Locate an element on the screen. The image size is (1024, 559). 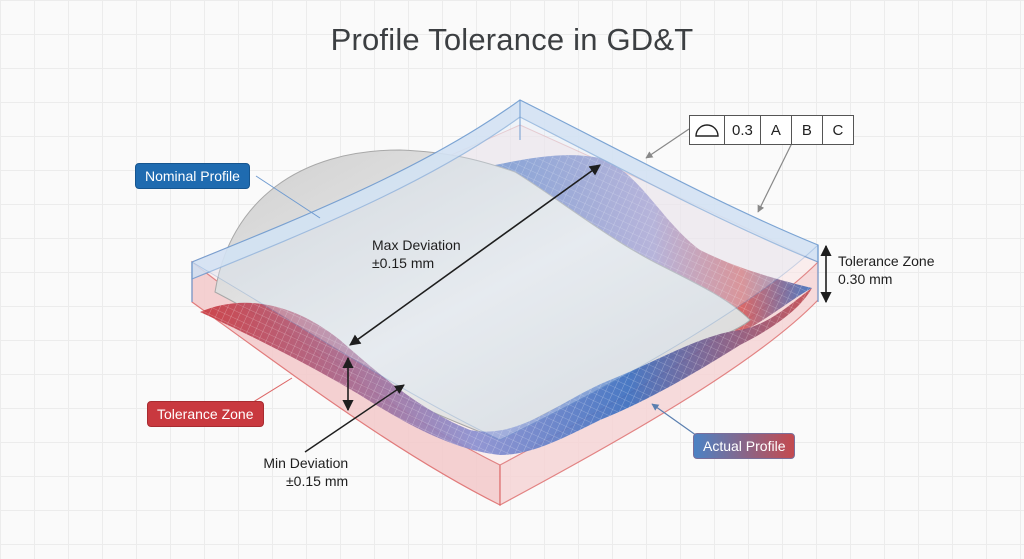
feature-control-frame: 0.3 A B C is located at coordinates (771, 130).